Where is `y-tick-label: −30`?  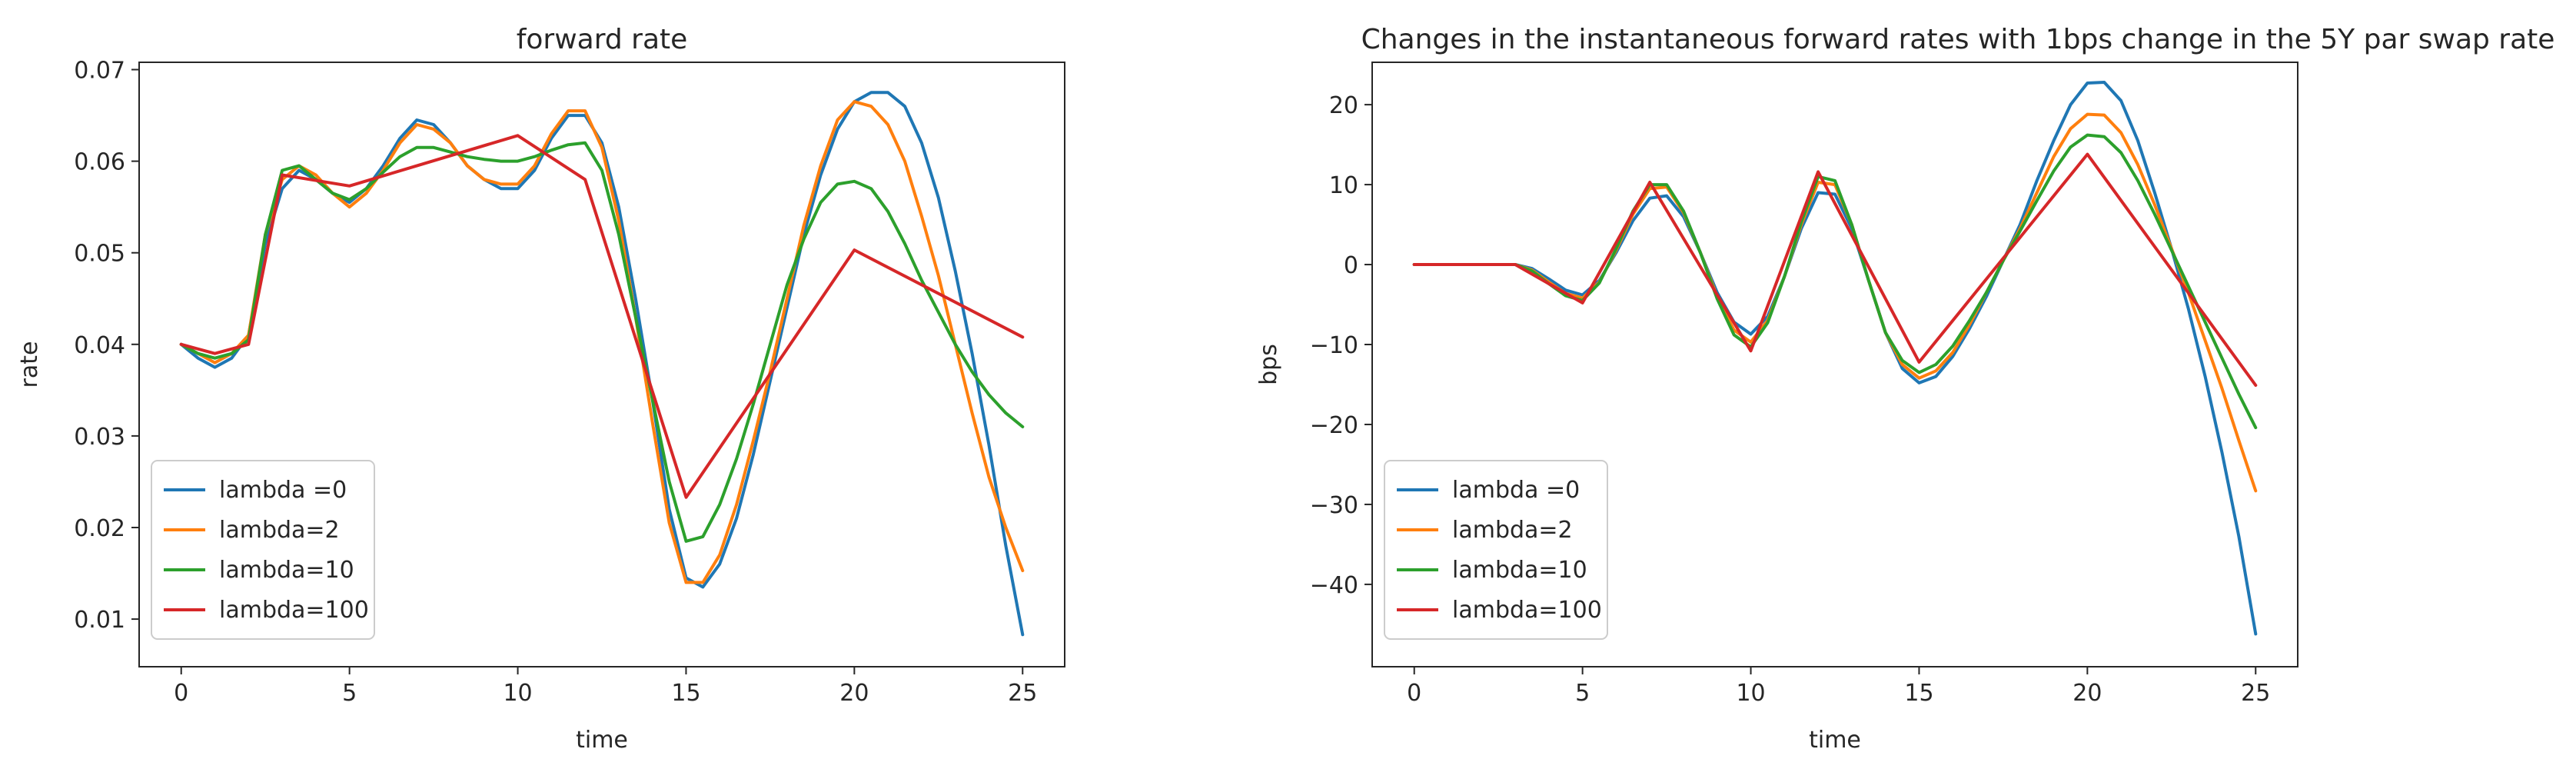 y-tick-label: −30 is located at coordinates (1334, 505).